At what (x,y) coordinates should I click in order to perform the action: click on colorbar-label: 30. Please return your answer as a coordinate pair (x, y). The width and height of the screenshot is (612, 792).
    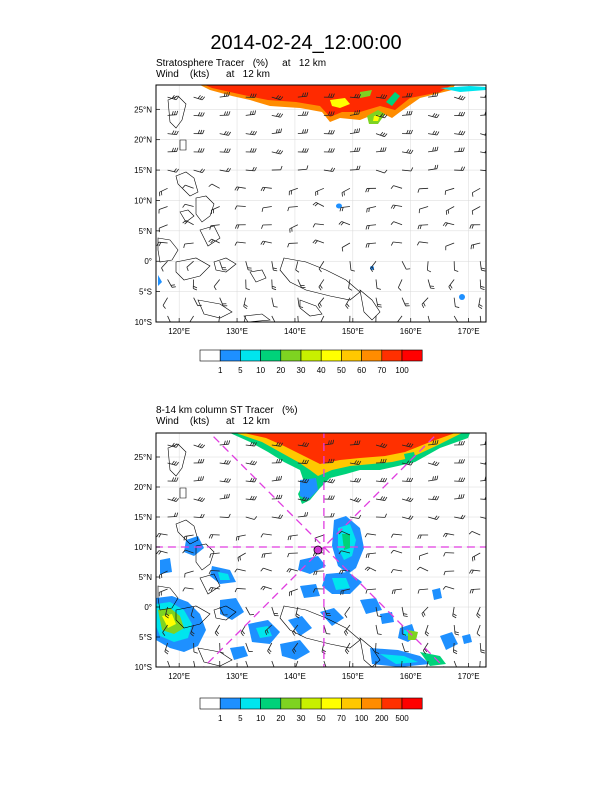
    Looking at the image, I should click on (301, 370).